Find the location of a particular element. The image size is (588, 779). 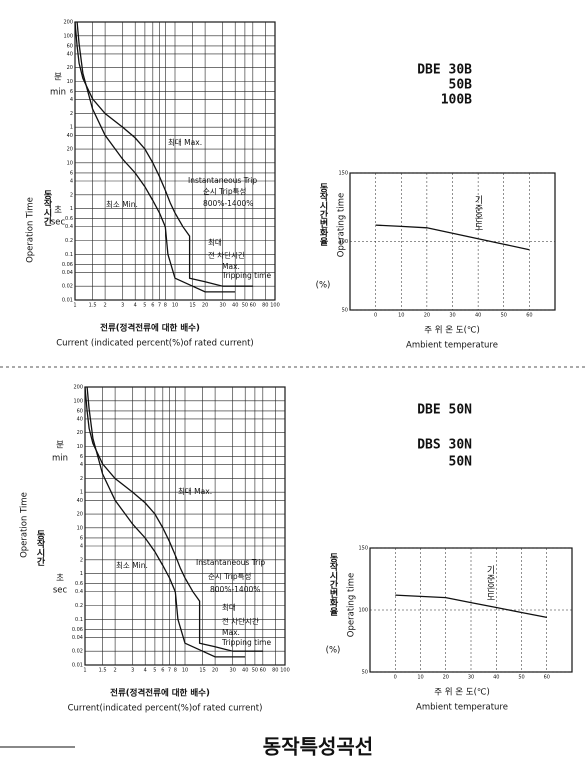

y-tick-label: 0.2 is located at coordinates (69, 241).